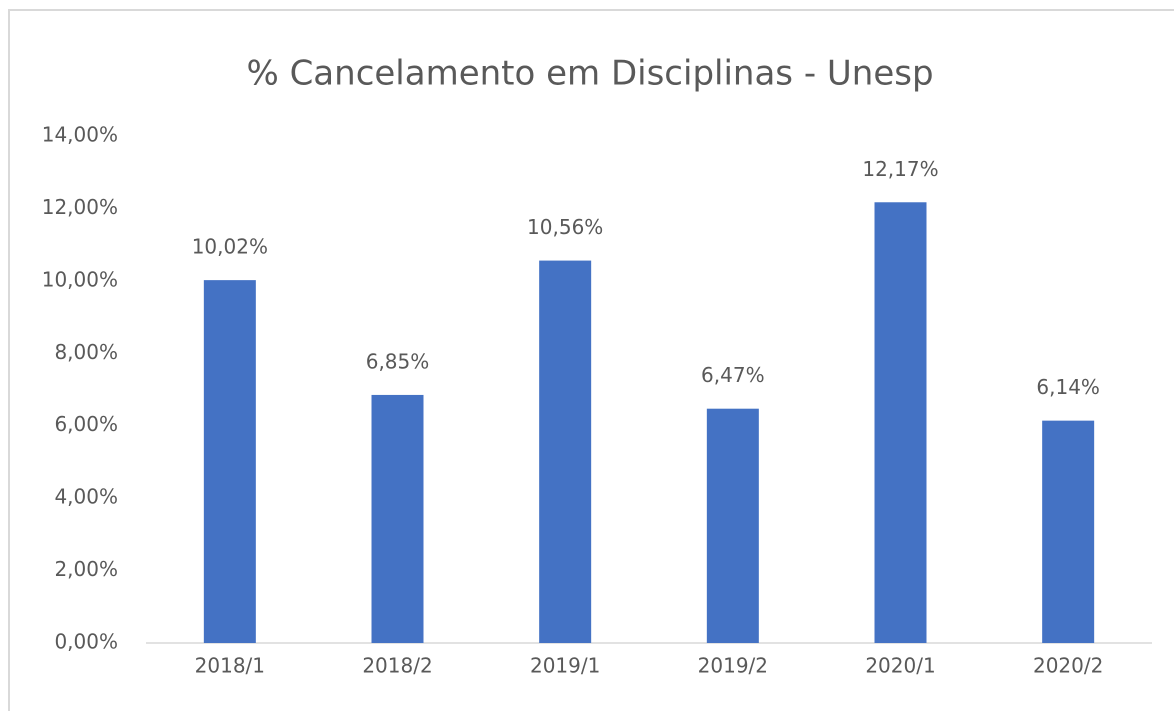 This screenshot has height=715, width=1174. What do you see at coordinates (900, 169) in the screenshot?
I see `data-label: 12,17%` at bounding box center [900, 169].